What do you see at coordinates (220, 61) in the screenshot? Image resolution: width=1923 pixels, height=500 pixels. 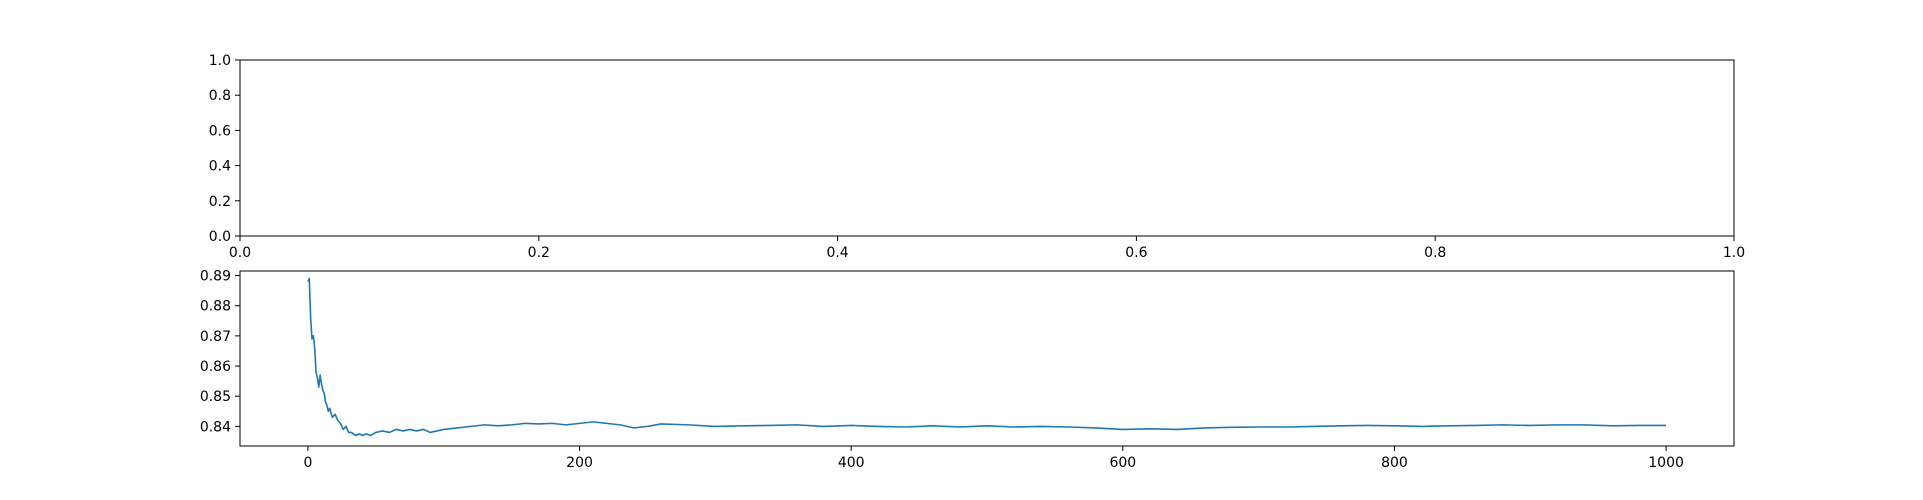 I see `top-y-tick-label: 1.0` at bounding box center [220, 61].